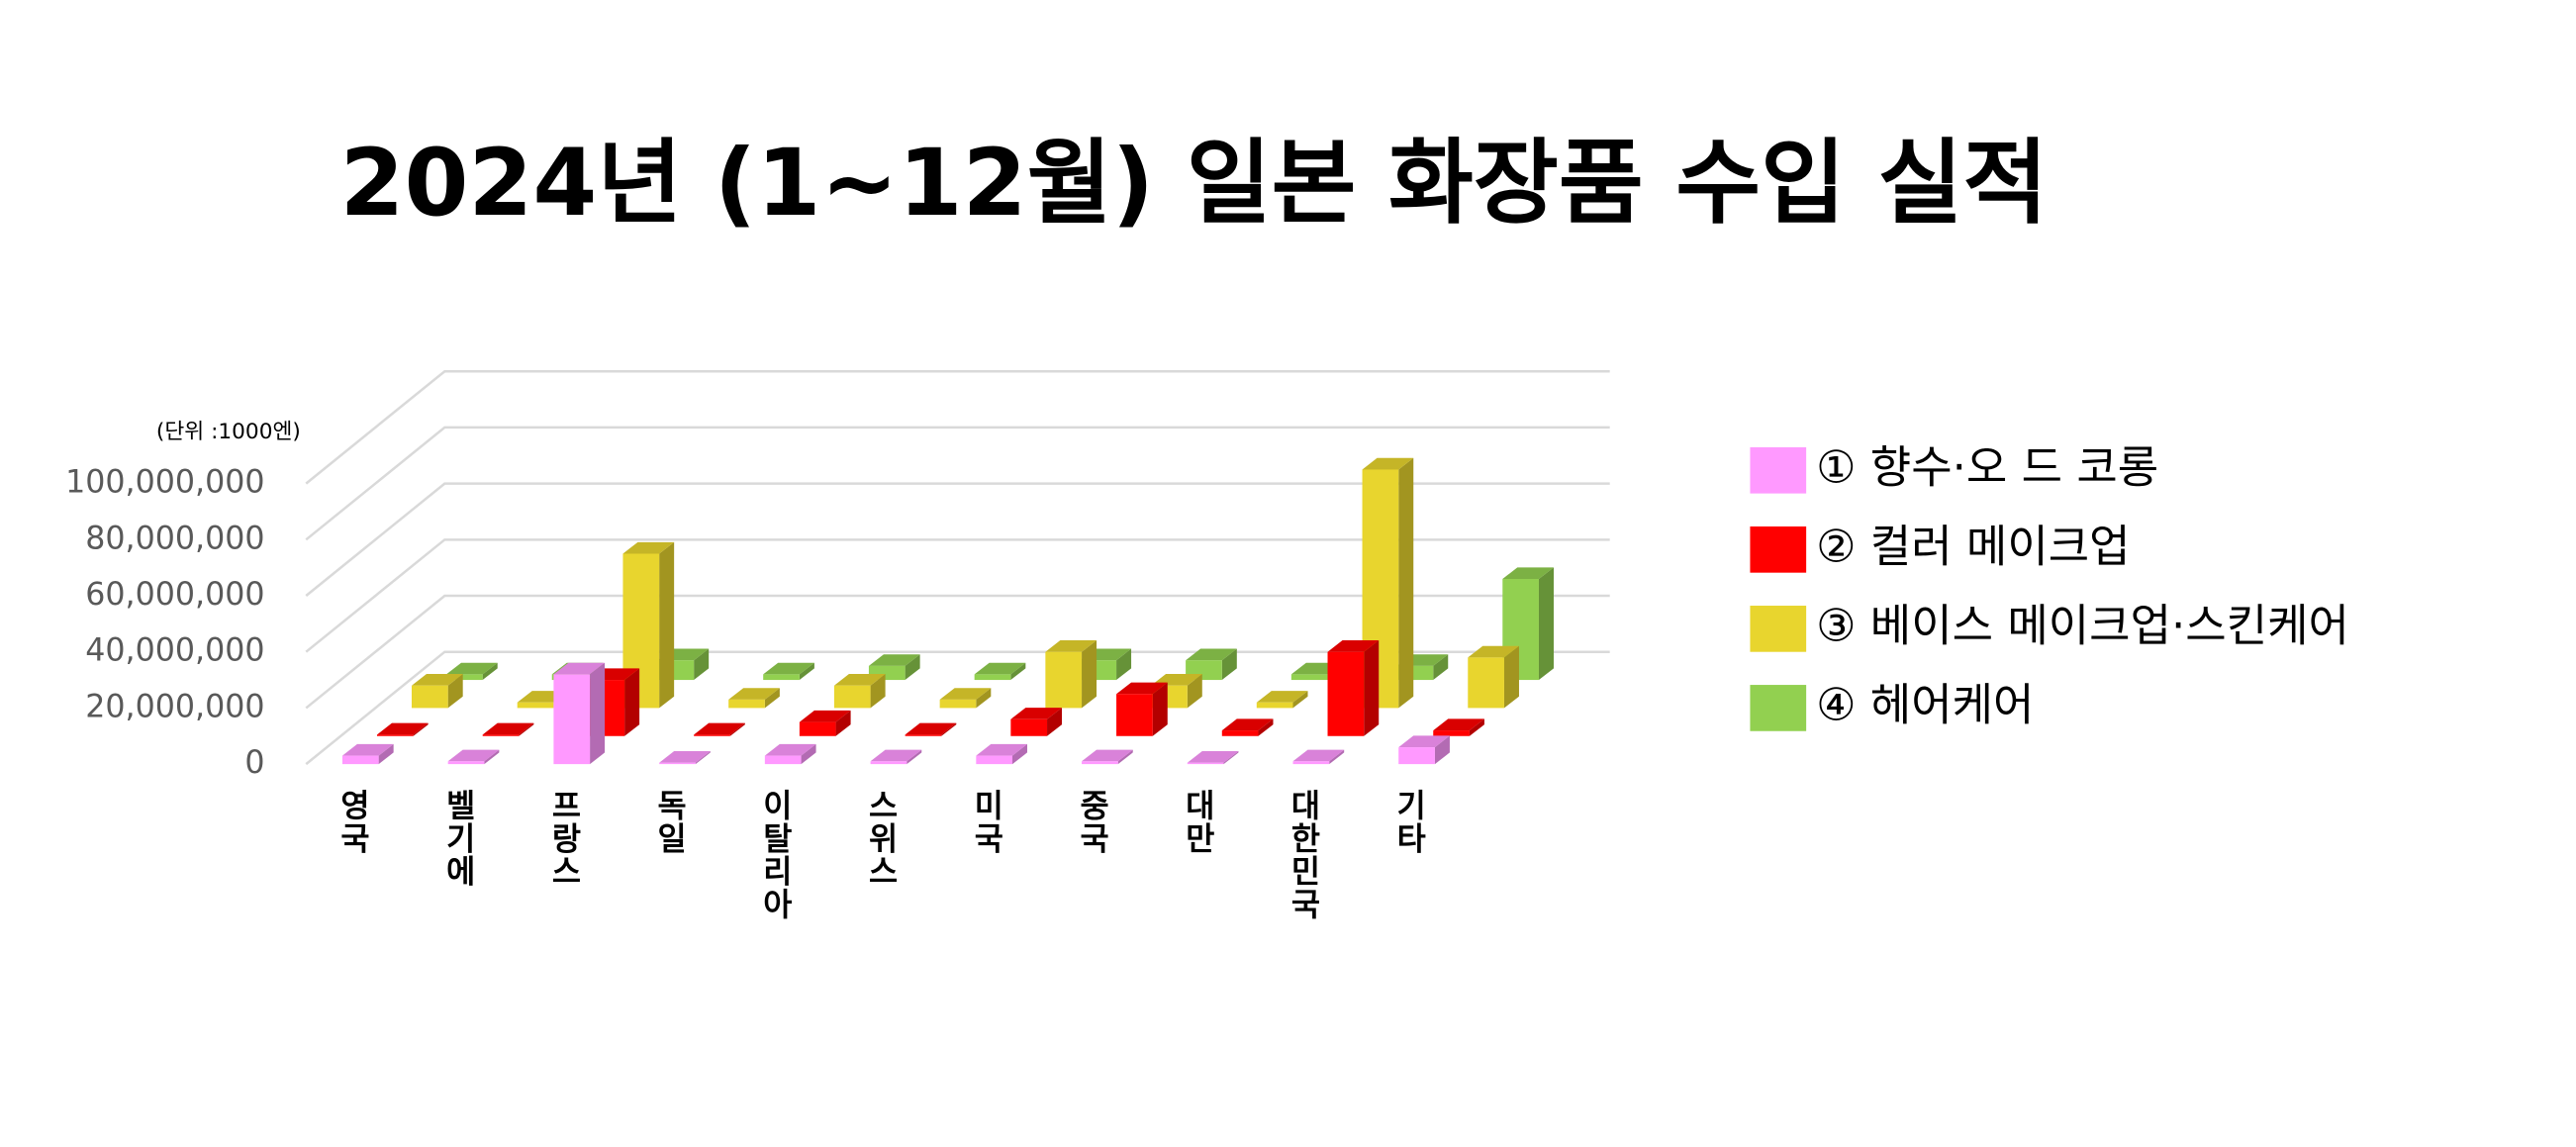 This screenshot has height=1147, width=2576. What do you see at coordinates (1091, 822) in the screenshot?
I see `x-tick-label: 중국` at bounding box center [1091, 822].